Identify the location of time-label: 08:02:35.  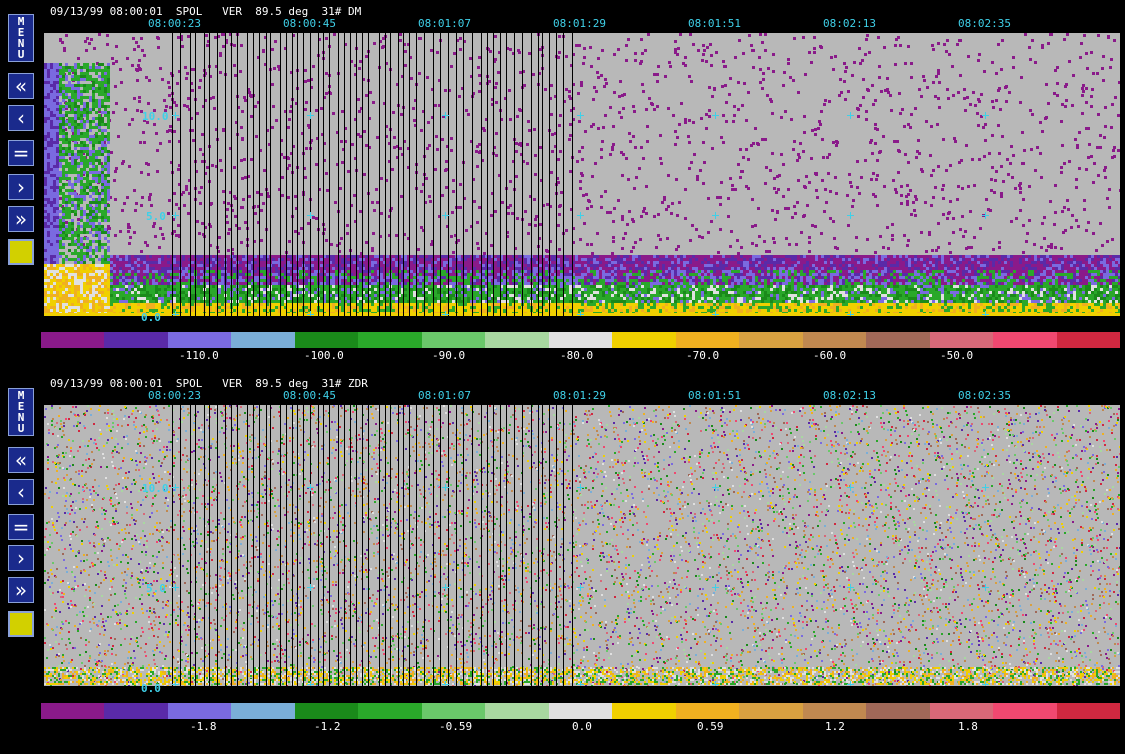
(984, 395).